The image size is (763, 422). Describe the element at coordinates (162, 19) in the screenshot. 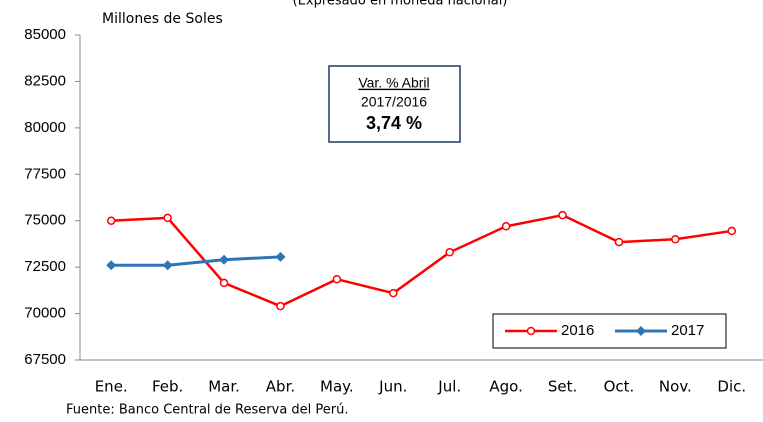

I see `y-axis-label: Millones de Soles` at that location.